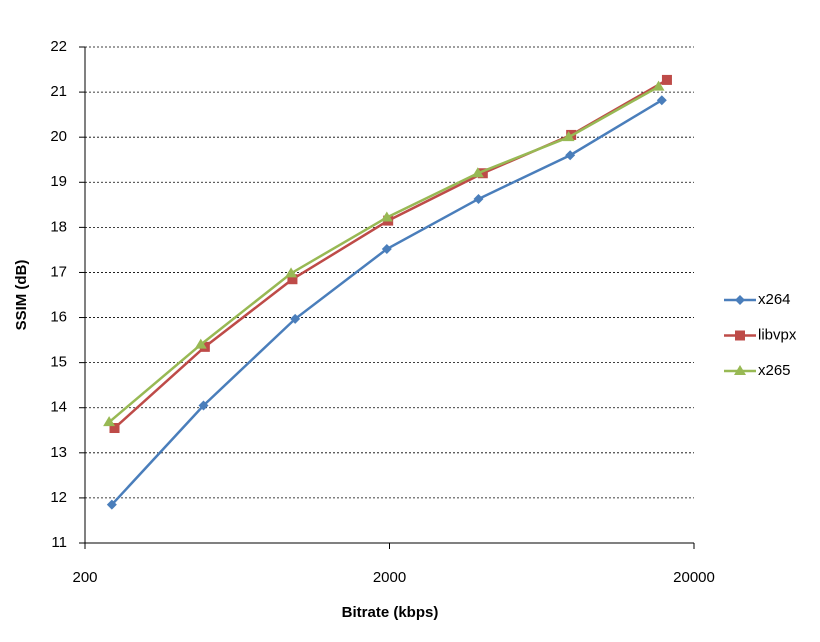  I want to click on y-tick-label: 14, so click(58, 407).